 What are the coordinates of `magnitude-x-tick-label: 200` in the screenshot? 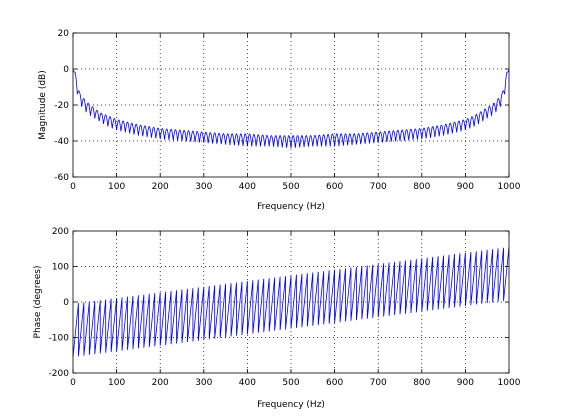 It's located at (160, 187).